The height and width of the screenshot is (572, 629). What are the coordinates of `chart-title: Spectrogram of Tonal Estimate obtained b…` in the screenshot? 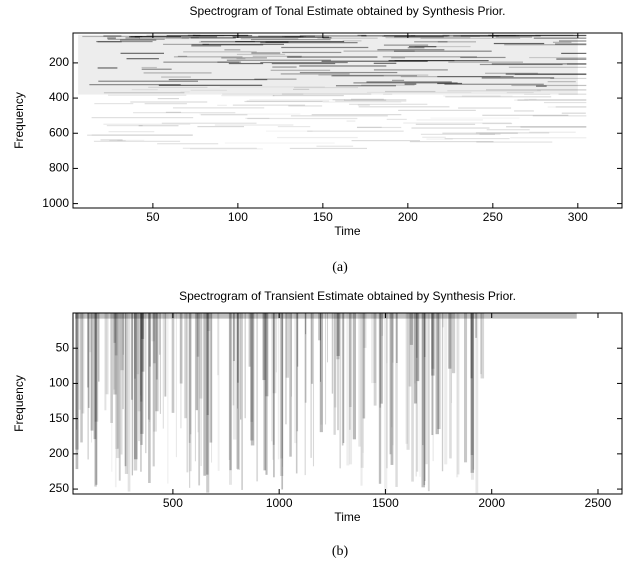 It's located at (348, 11).